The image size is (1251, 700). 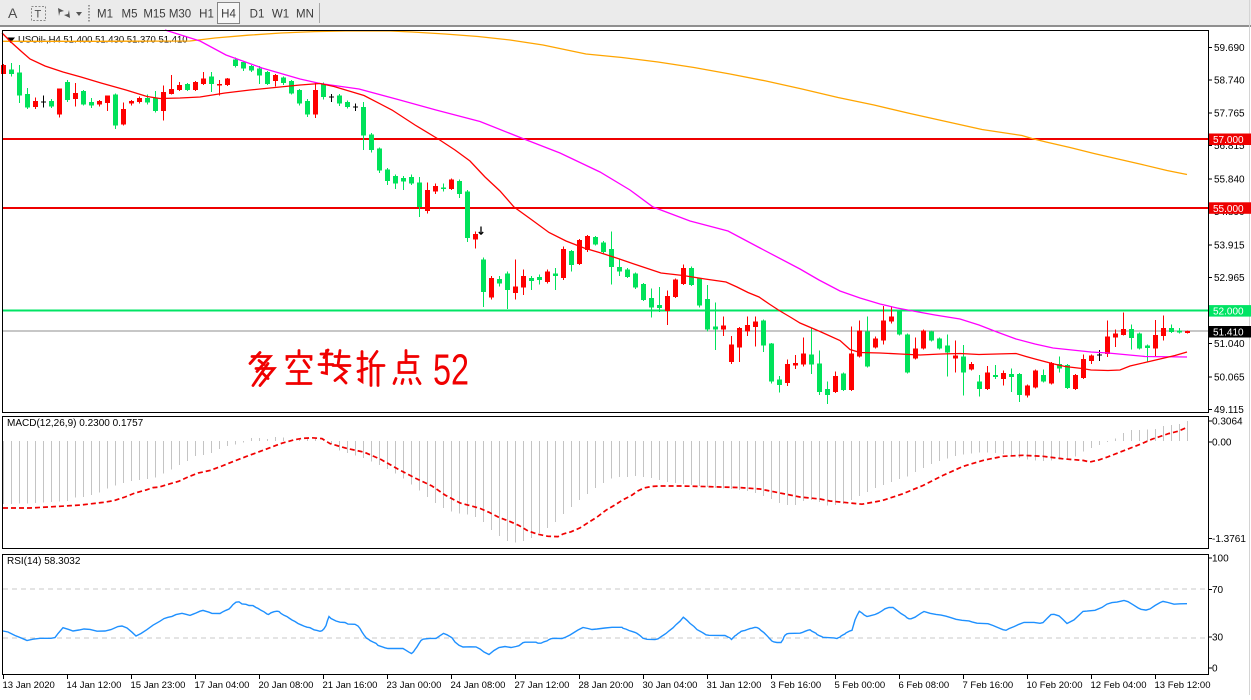 I want to click on svg-text: 6 Feb 08:00, so click(x=924, y=685).